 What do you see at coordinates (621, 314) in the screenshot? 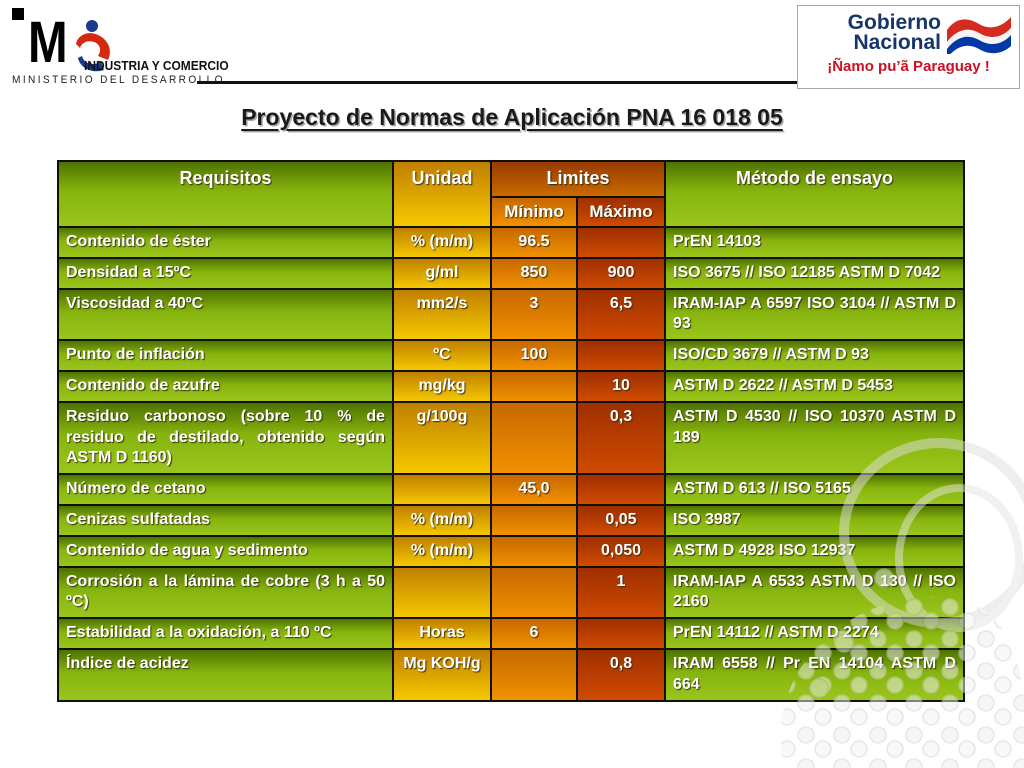
I see `maximo-cell: 6,5` at bounding box center [621, 314].